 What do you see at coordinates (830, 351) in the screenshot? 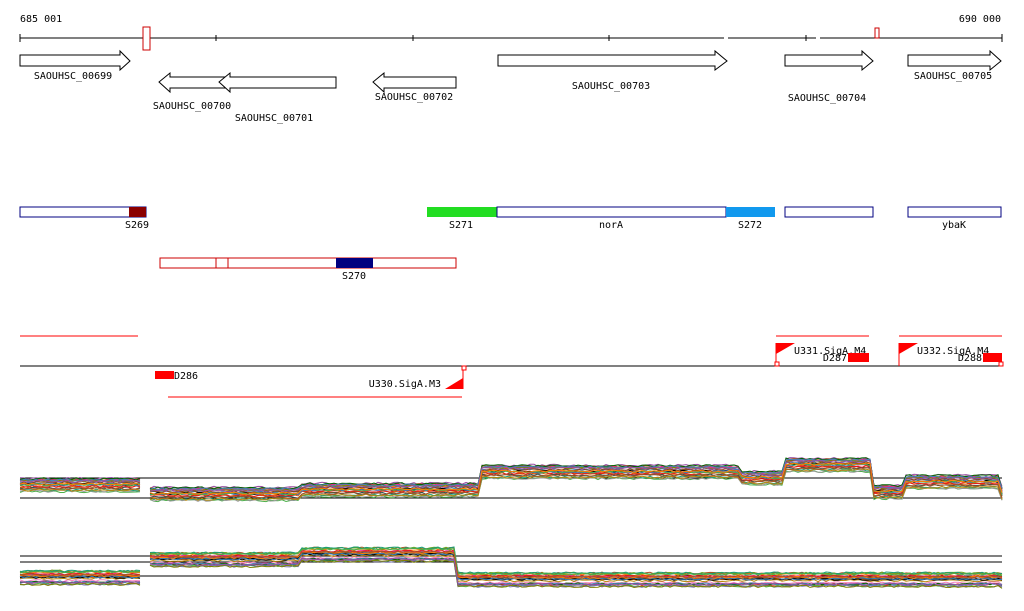
I see `feature-label: U331.SigA.M4` at bounding box center [830, 351].